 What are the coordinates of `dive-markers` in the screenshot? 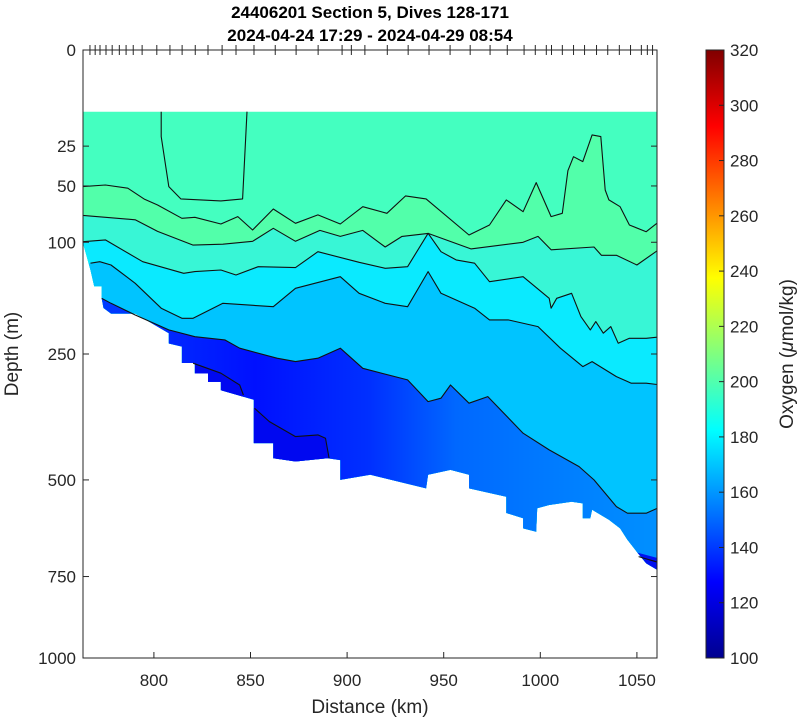 It's located at (371, 50).